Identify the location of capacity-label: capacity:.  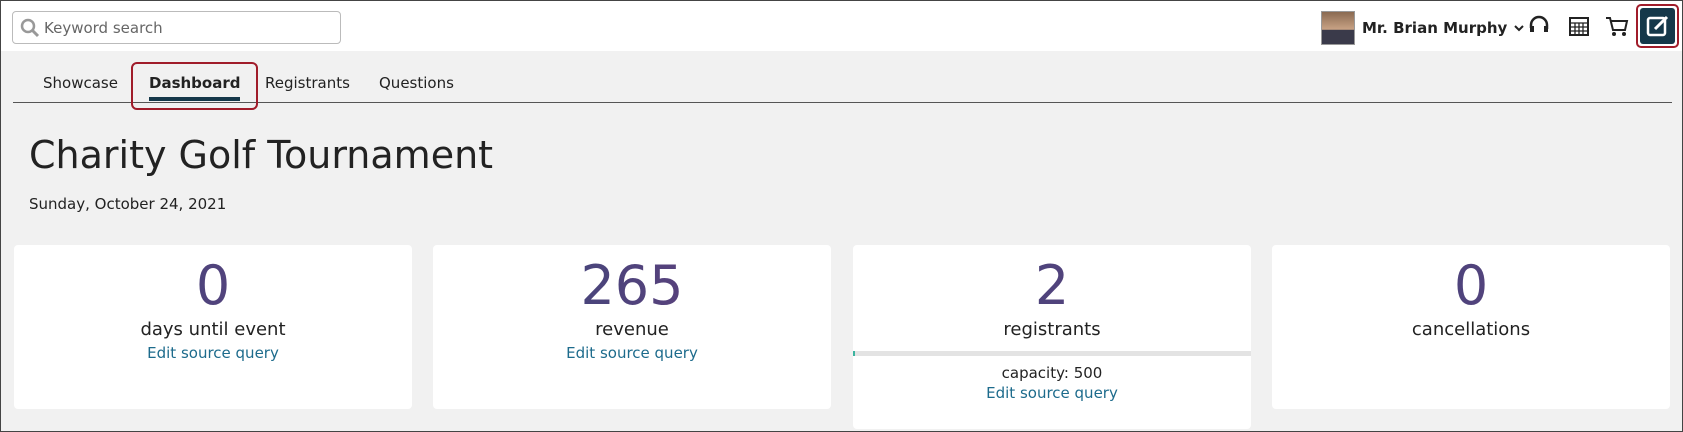
(1035, 373).